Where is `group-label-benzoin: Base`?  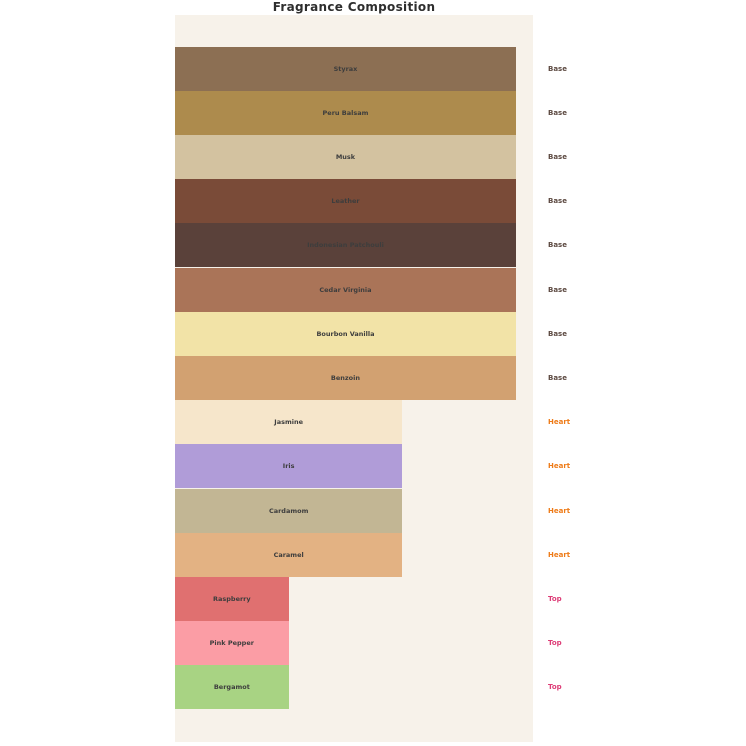
group-label-benzoin: Base is located at coordinates (557, 378).